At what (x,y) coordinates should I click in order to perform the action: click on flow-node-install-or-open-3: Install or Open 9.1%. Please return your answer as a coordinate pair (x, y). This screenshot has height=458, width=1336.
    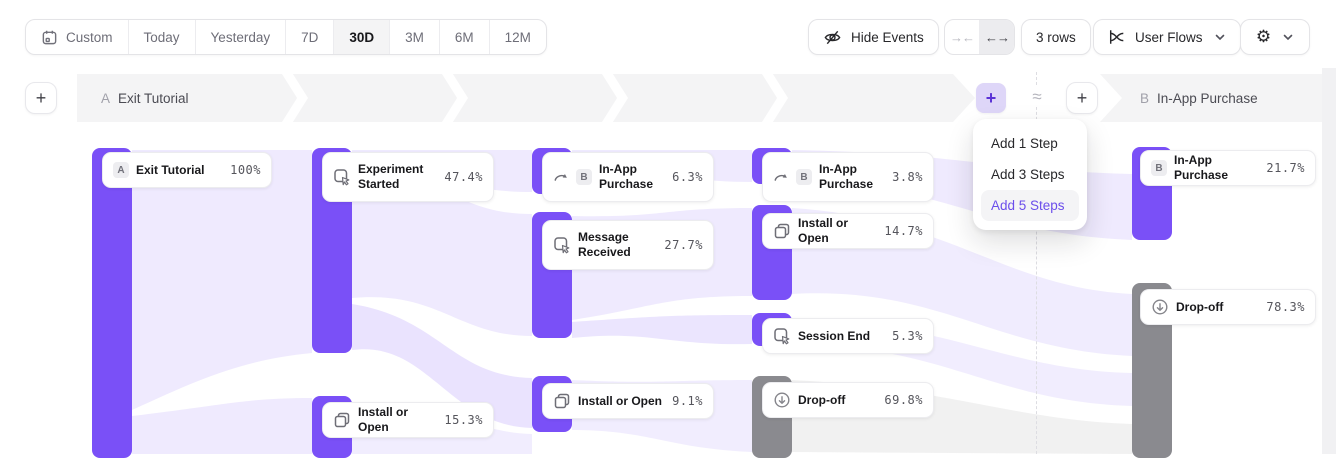
    Looking at the image, I should click on (628, 401).